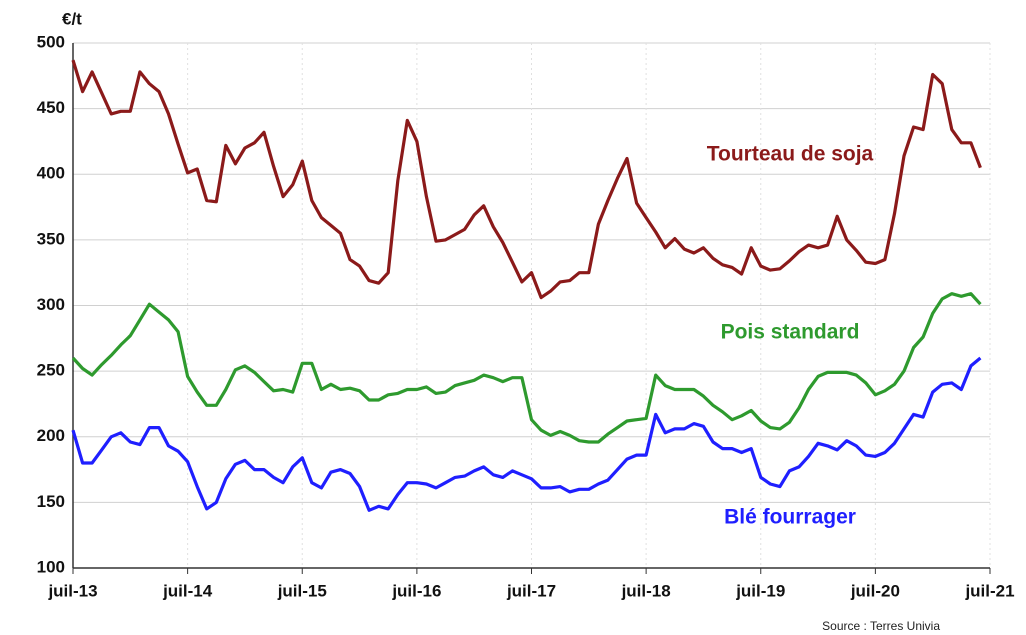  Describe the element at coordinates (51, 501) in the screenshot. I see `y-tick-label: 150` at that location.